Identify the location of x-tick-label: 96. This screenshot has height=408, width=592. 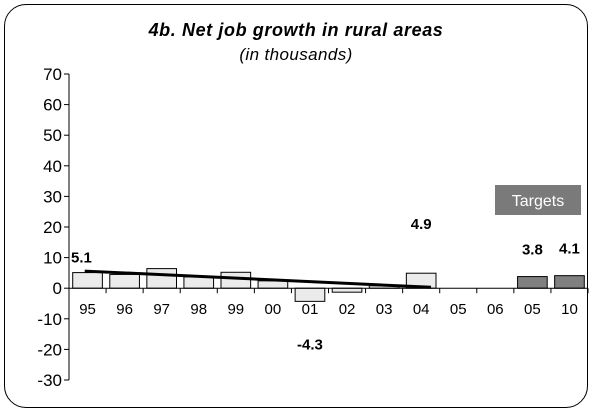
(124, 309).